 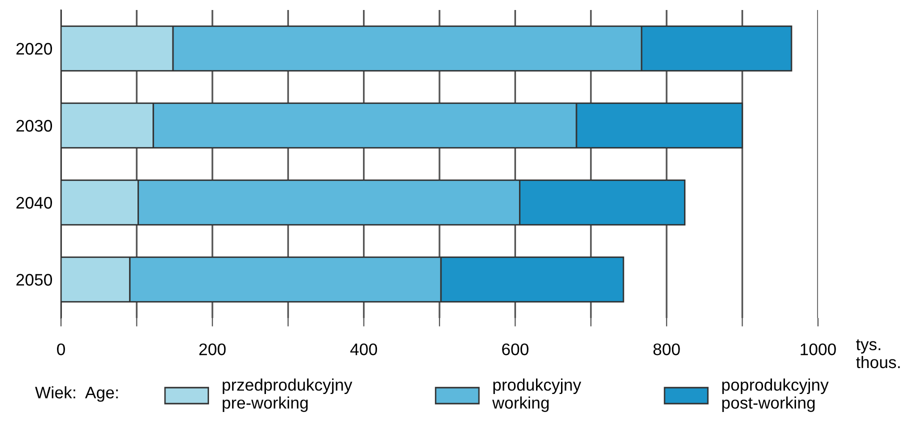 I want to click on x-axis-title: tys. thous., so click(x=878, y=353).